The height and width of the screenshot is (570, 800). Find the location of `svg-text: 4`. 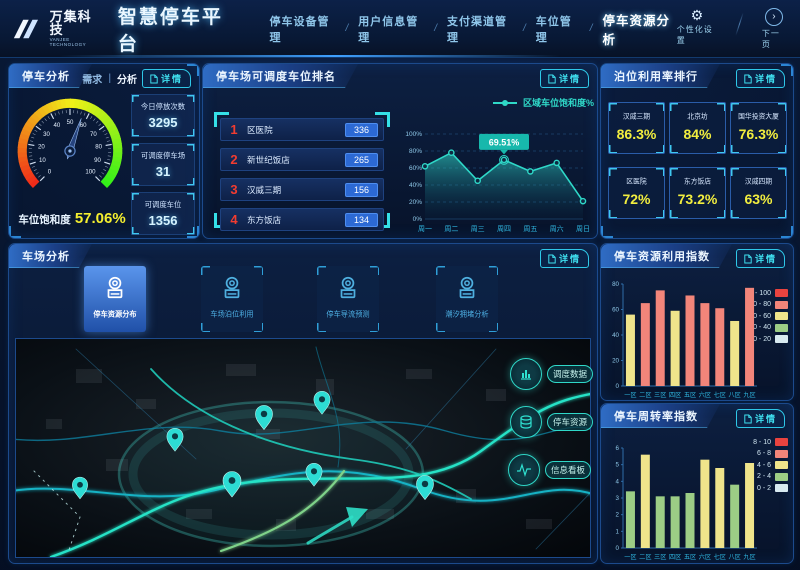

svg-text: 4 is located at coordinates (618, 481).